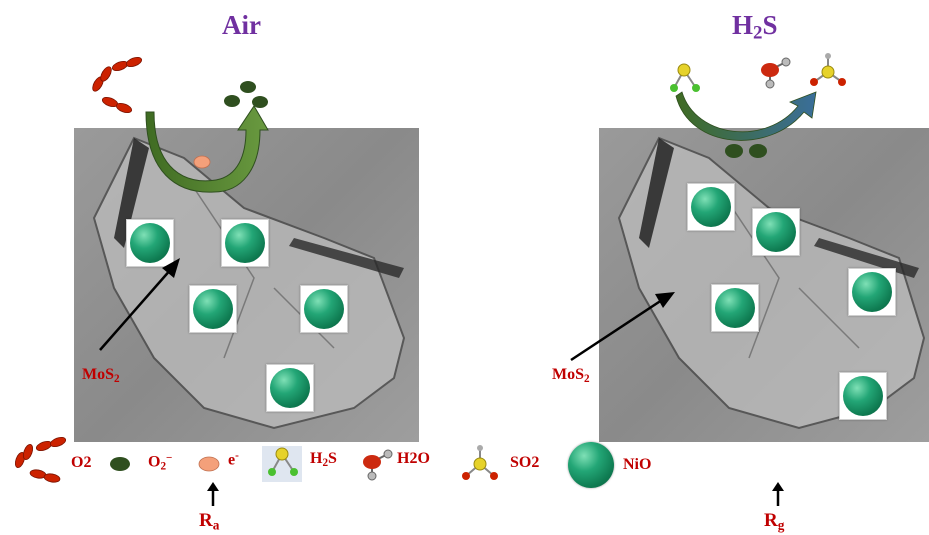 The width and height of the screenshot is (929, 535). Describe the element at coordinates (213, 494) in the screenshot. I see `ra-up-arrow-icon` at that location.